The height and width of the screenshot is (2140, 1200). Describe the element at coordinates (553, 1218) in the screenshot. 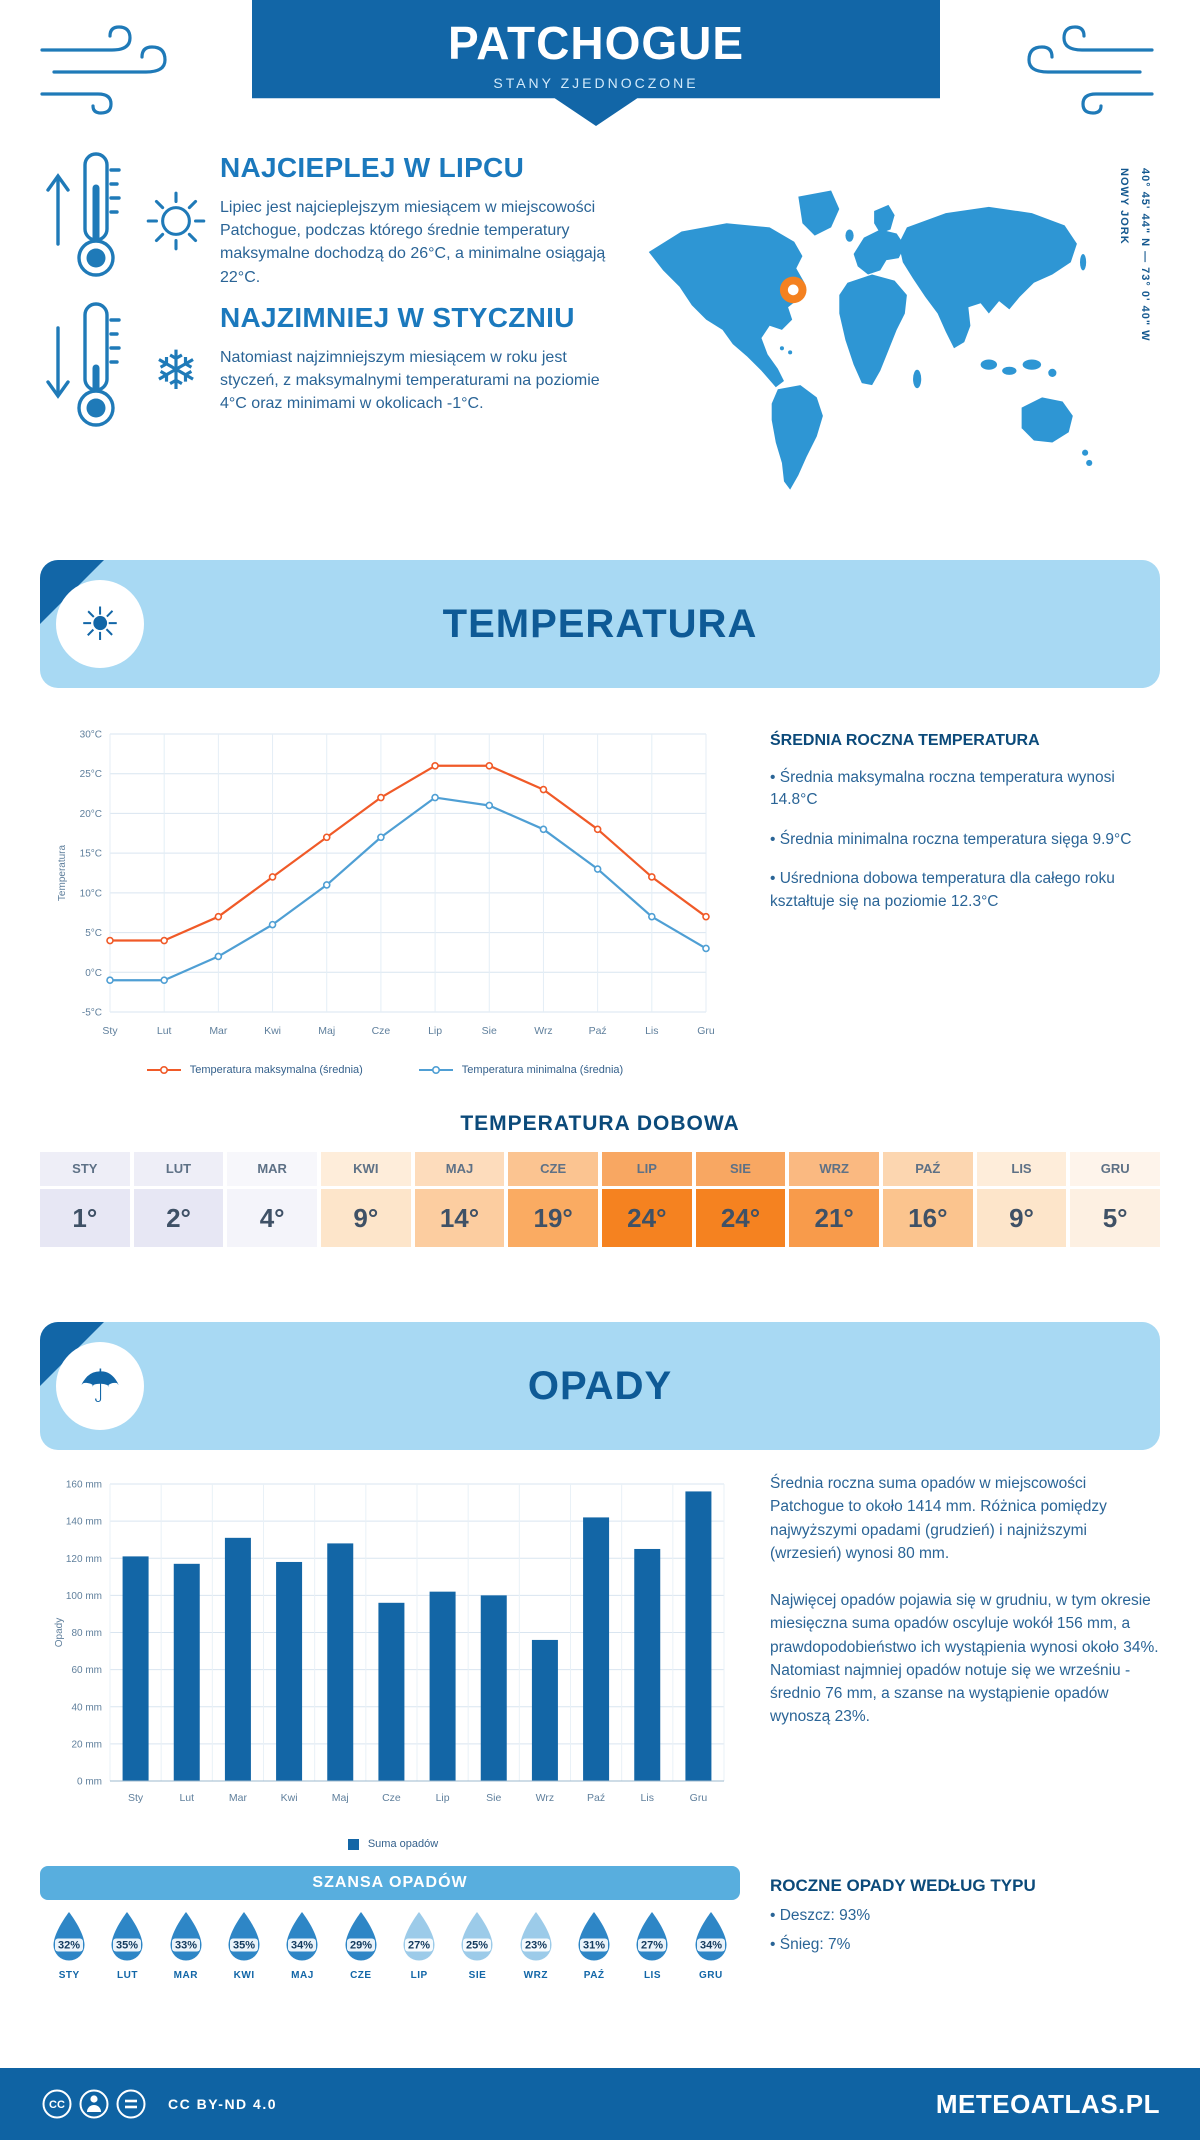

I see `daily-temp-value: 19°` at that location.